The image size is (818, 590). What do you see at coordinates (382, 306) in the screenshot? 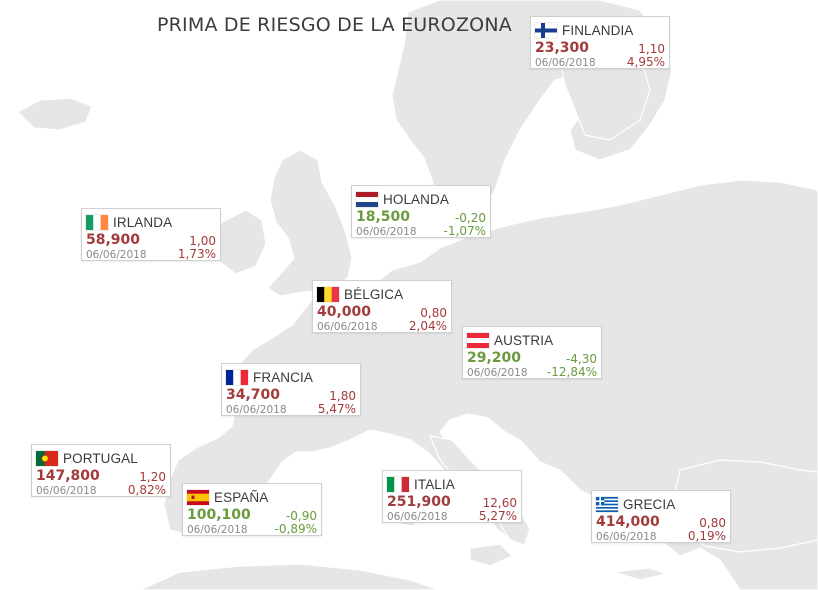
I see `country-card-belgica: BÉLGICA 40,000 0,80 06/06/2018 2,04%` at bounding box center [382, 306].